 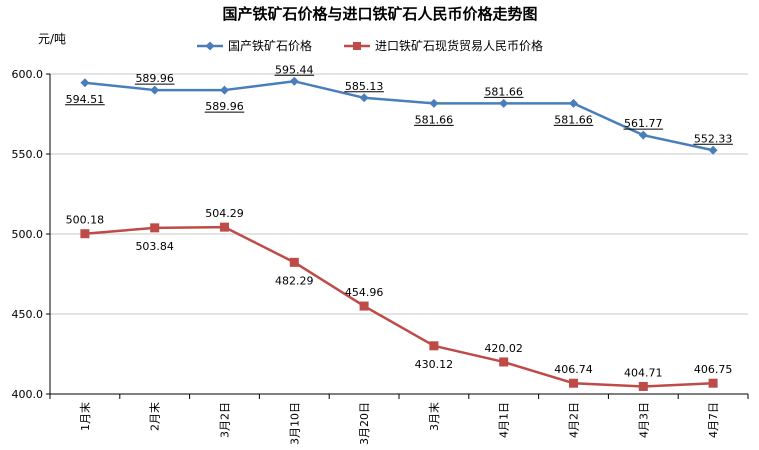 What do you see at coordinates (85, 220) in the screenshot?
I see `data-label-import: 500.18` at bounding box center [85, 220].